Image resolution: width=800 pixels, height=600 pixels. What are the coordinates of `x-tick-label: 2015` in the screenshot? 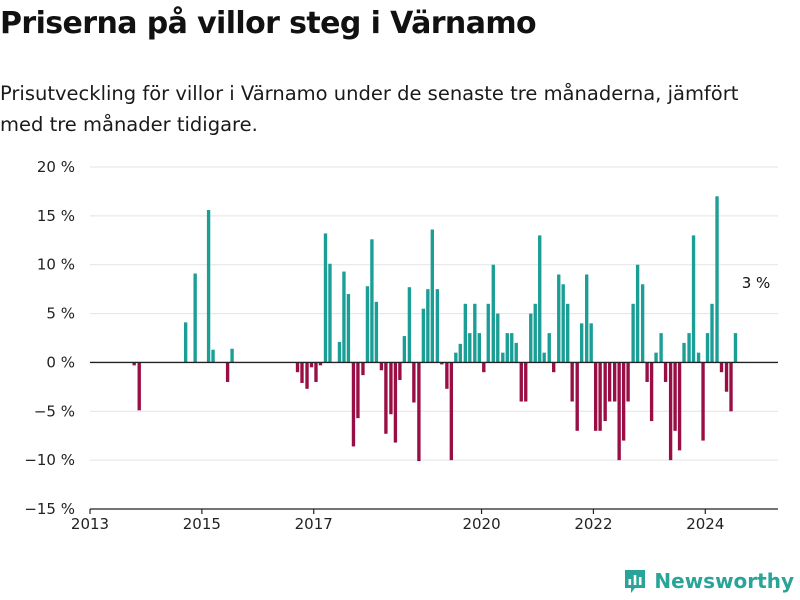 It's located at (202, 522).